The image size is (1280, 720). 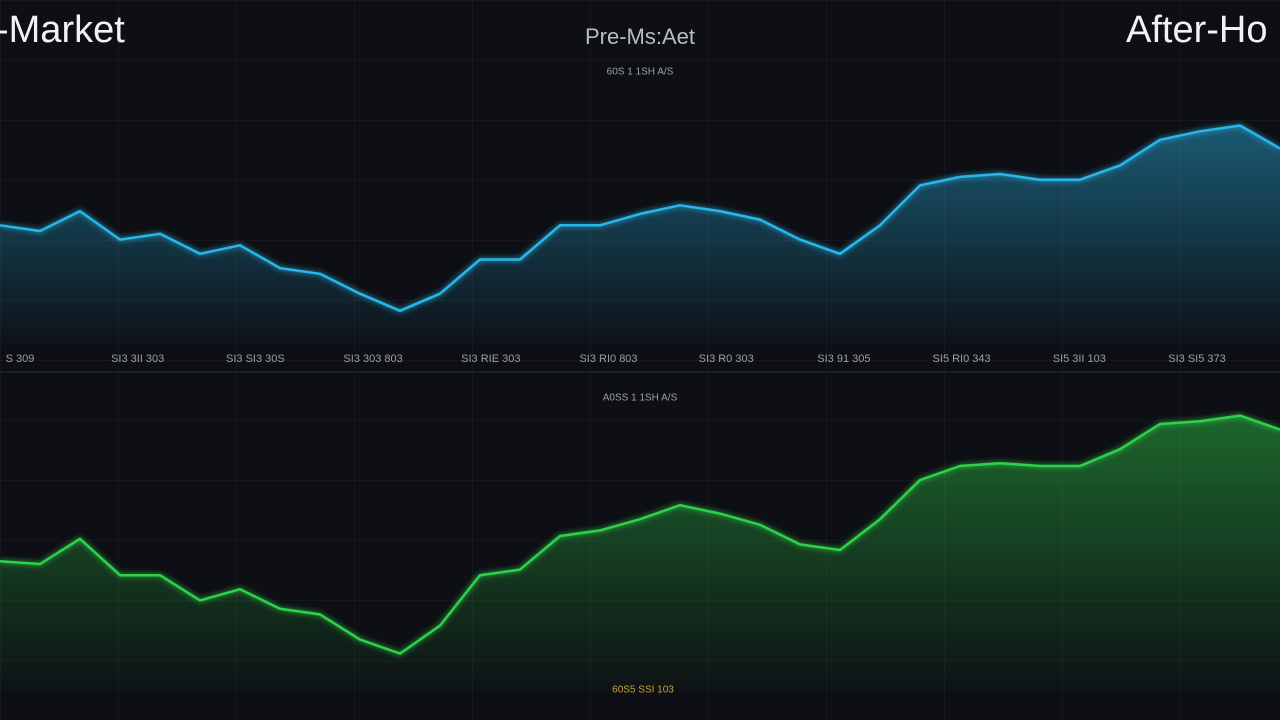 I want to click on x-tick-label: SI3 RIE 303, so click(x=490, y=359).